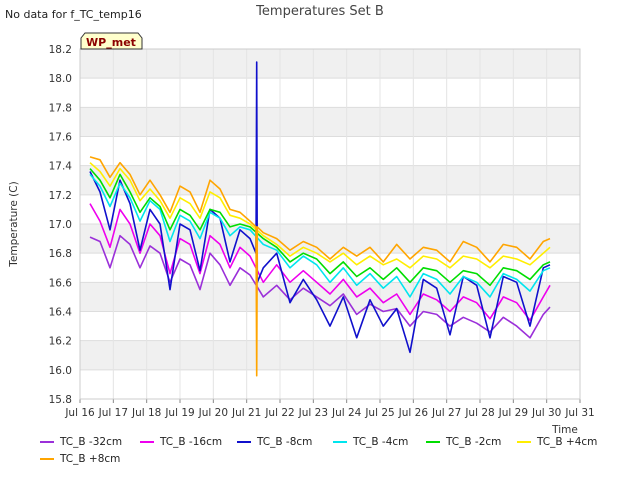  Describe the element at coordinates (113, 413) in the screenshot. I see `x-tick-label: Jul 17` at that location.